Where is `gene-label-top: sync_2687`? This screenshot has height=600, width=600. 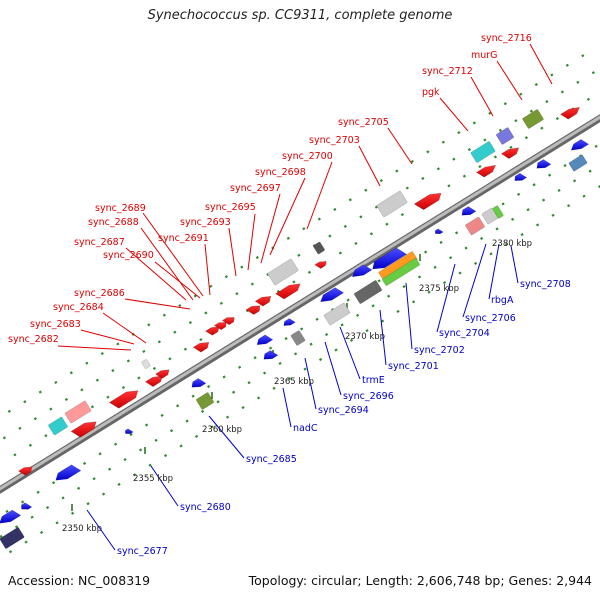 gene-label-top: sync_2687 is located at coordinates (99, 242).